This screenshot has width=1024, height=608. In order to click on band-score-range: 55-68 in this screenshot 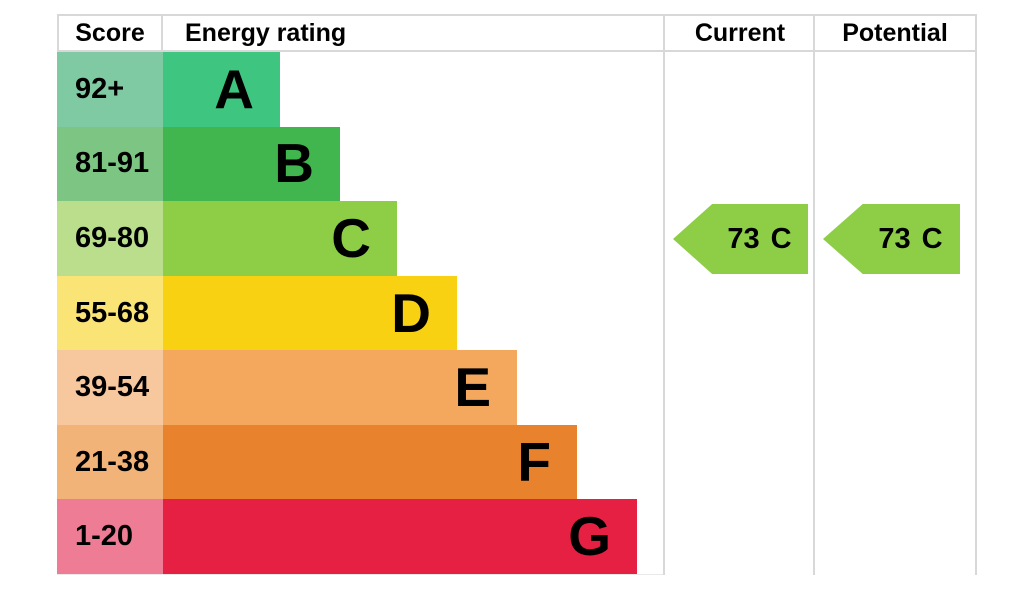, I will do `click(110, 313)`.